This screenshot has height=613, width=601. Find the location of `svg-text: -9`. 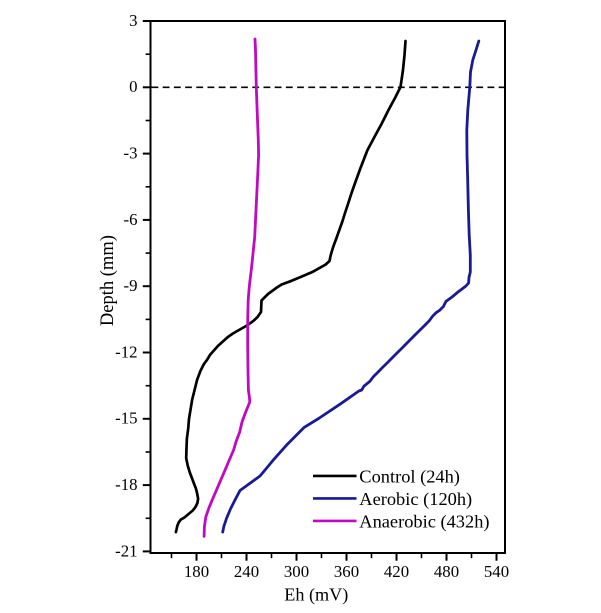

svg-text: -9 is located at coordinates (131, 285).